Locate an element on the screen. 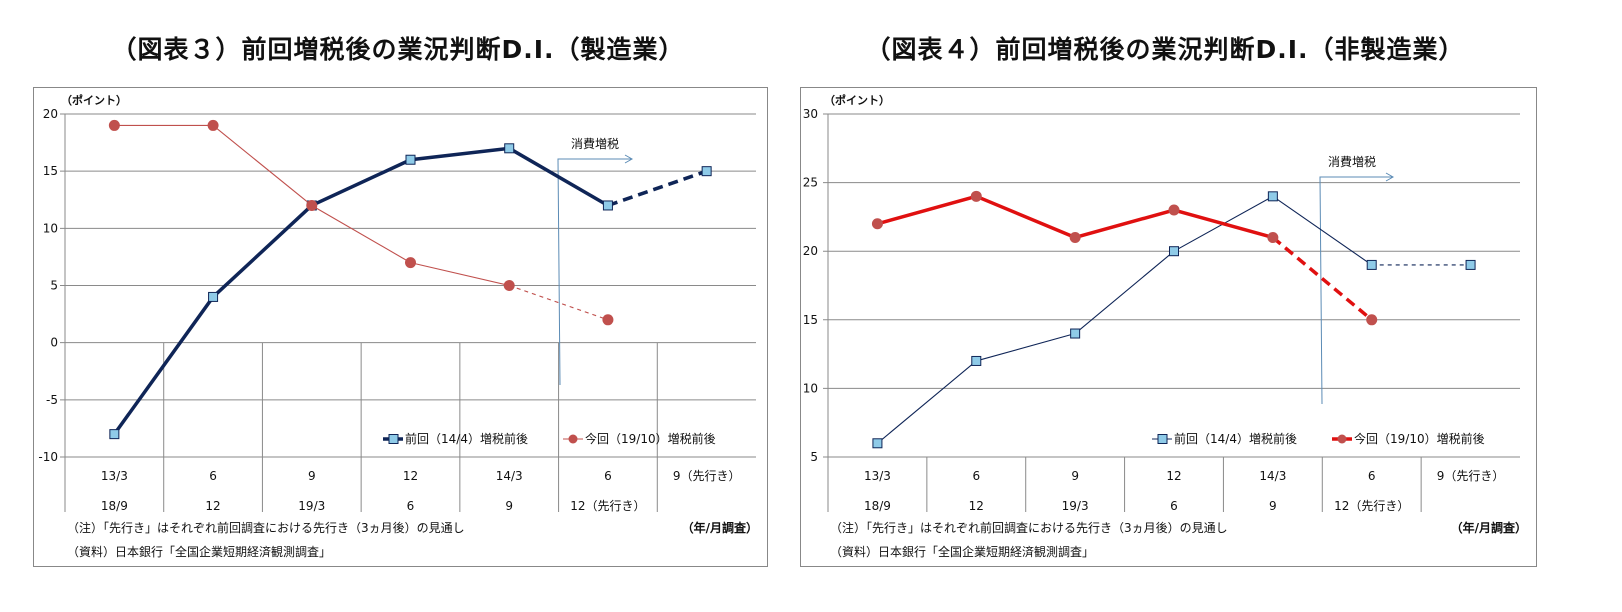 This screenshot has height=612, width=1622. y-tick-label: -10 is located at coordinates (48, 457).